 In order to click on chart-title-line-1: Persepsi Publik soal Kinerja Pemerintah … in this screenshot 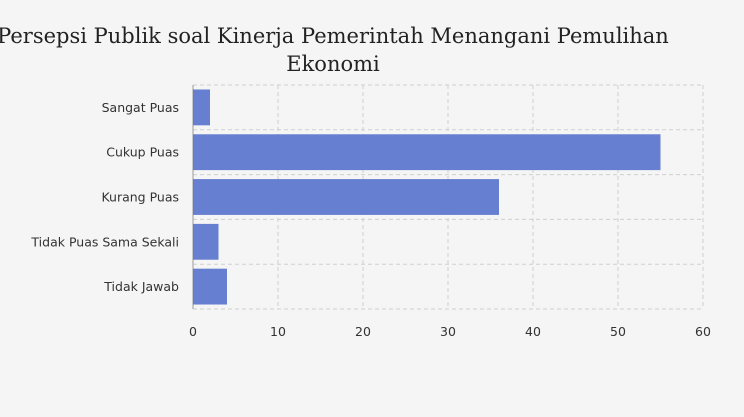, I will do `click(334, 36)`.